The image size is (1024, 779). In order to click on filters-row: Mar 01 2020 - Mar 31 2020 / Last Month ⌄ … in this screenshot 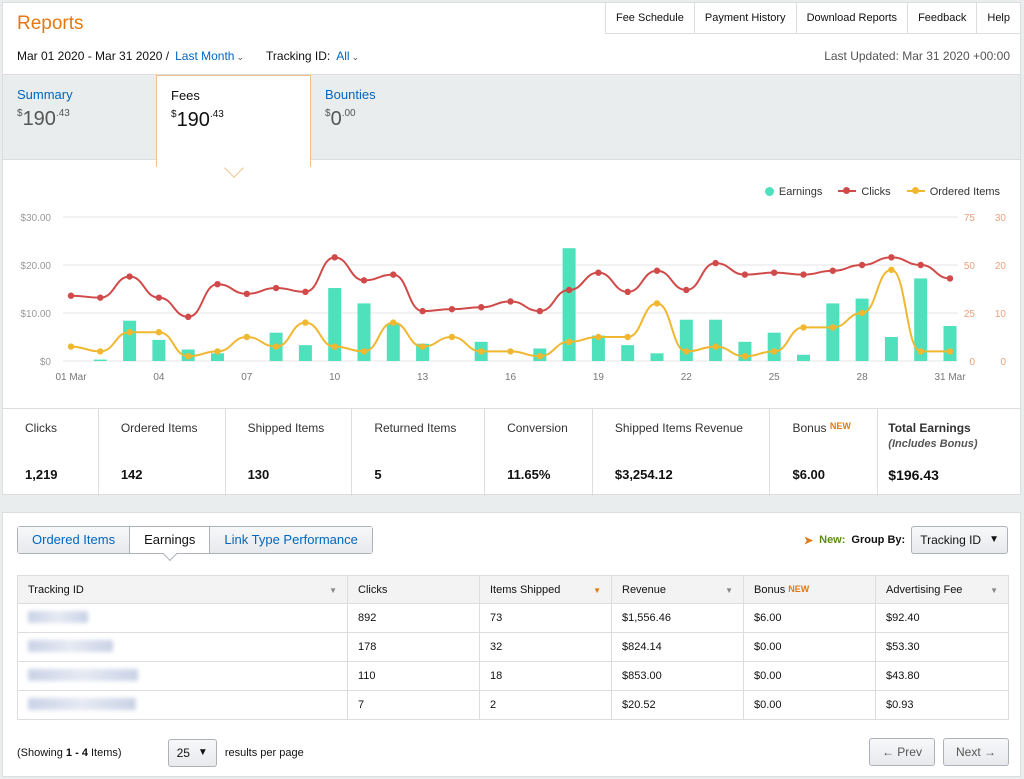, I will do `click(188, 56)`.